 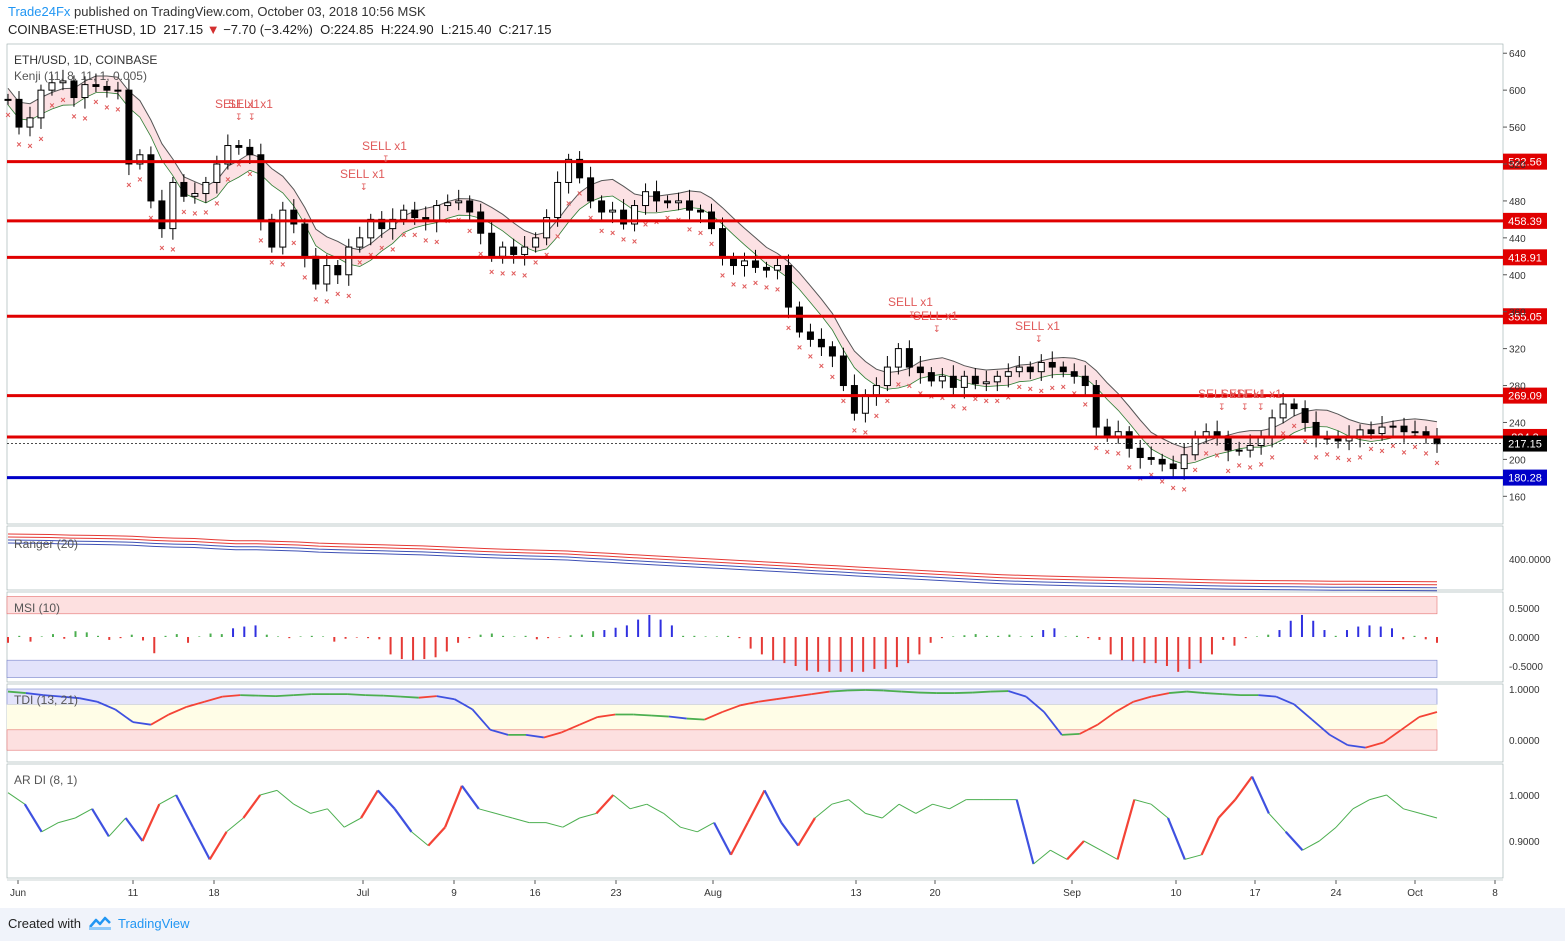 What do you see at coordinates (446, 29) in the screenshot?
I see `low-label: L:` at bounding box center [446, 29].